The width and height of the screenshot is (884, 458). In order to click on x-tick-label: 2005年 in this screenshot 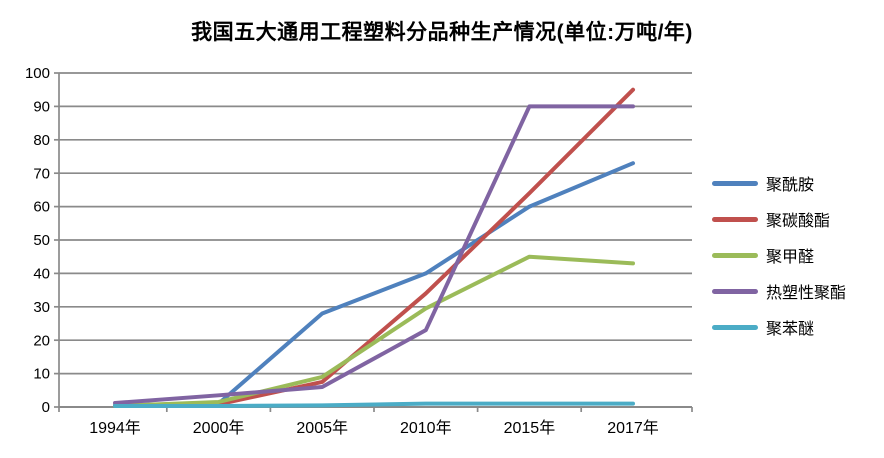, I will do `click(322, 428)`.